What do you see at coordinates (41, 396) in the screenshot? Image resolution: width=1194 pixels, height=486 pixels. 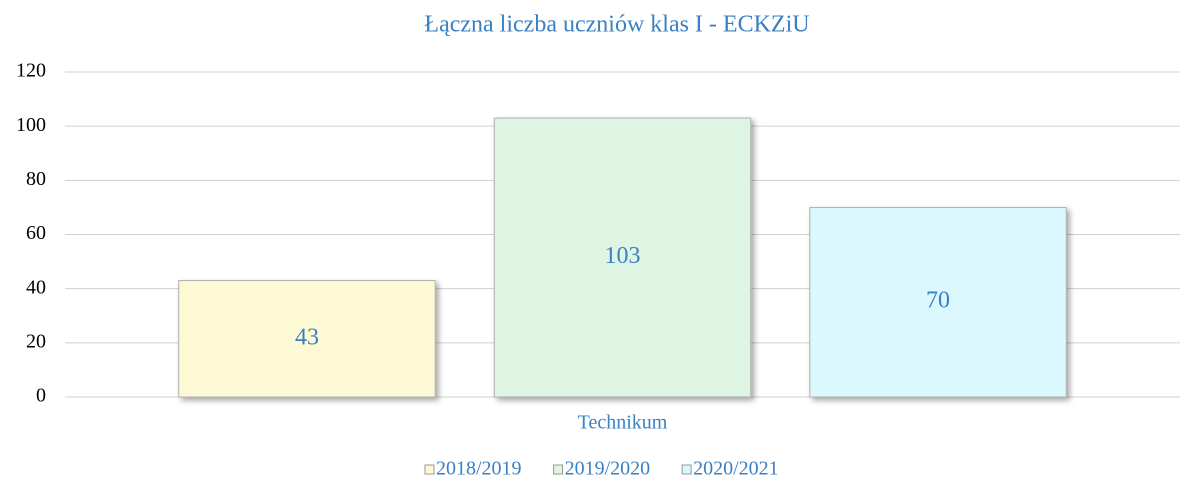 I see `y-tick-label: 0` at bounding box center [41, 396].